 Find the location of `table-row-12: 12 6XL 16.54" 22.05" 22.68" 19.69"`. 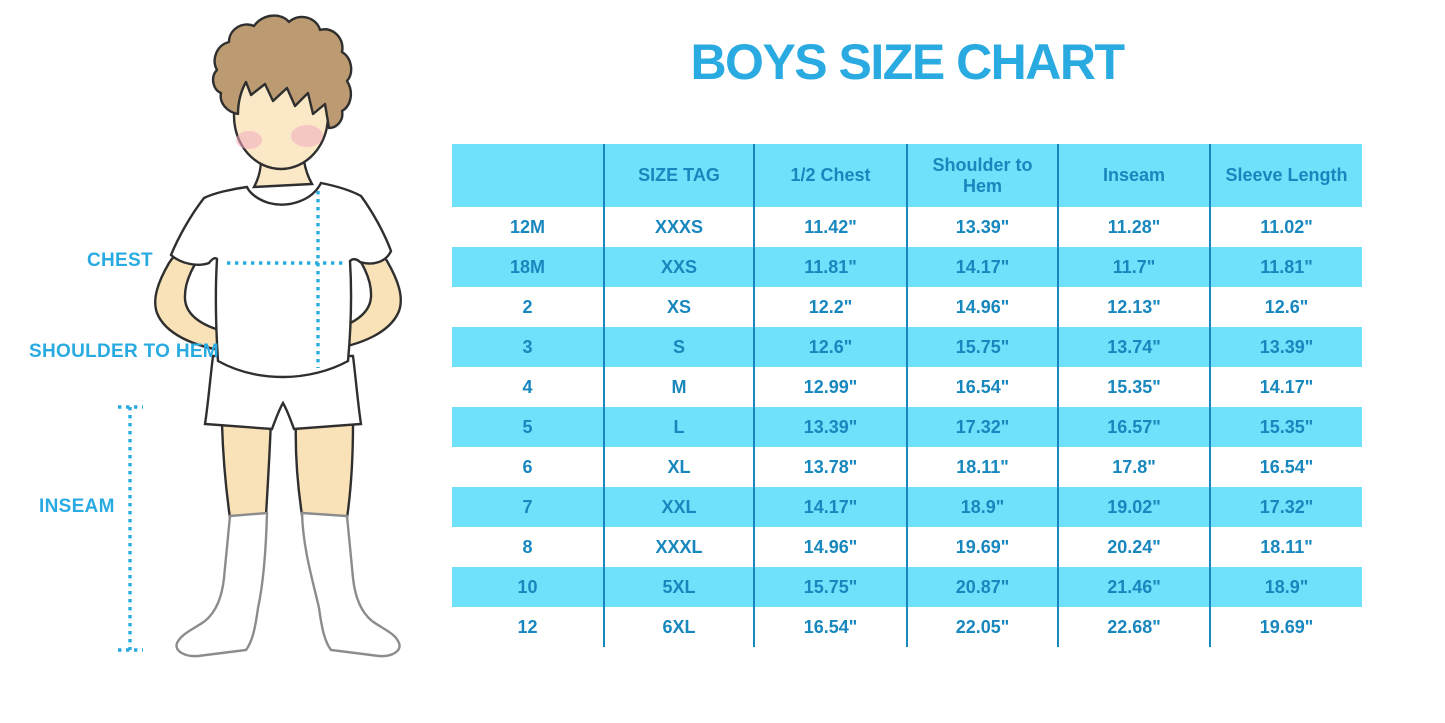

table-row-12: 12 6XL 16.54" 22.05" 22.68" 19.69" is located at coordinates (907, 627).